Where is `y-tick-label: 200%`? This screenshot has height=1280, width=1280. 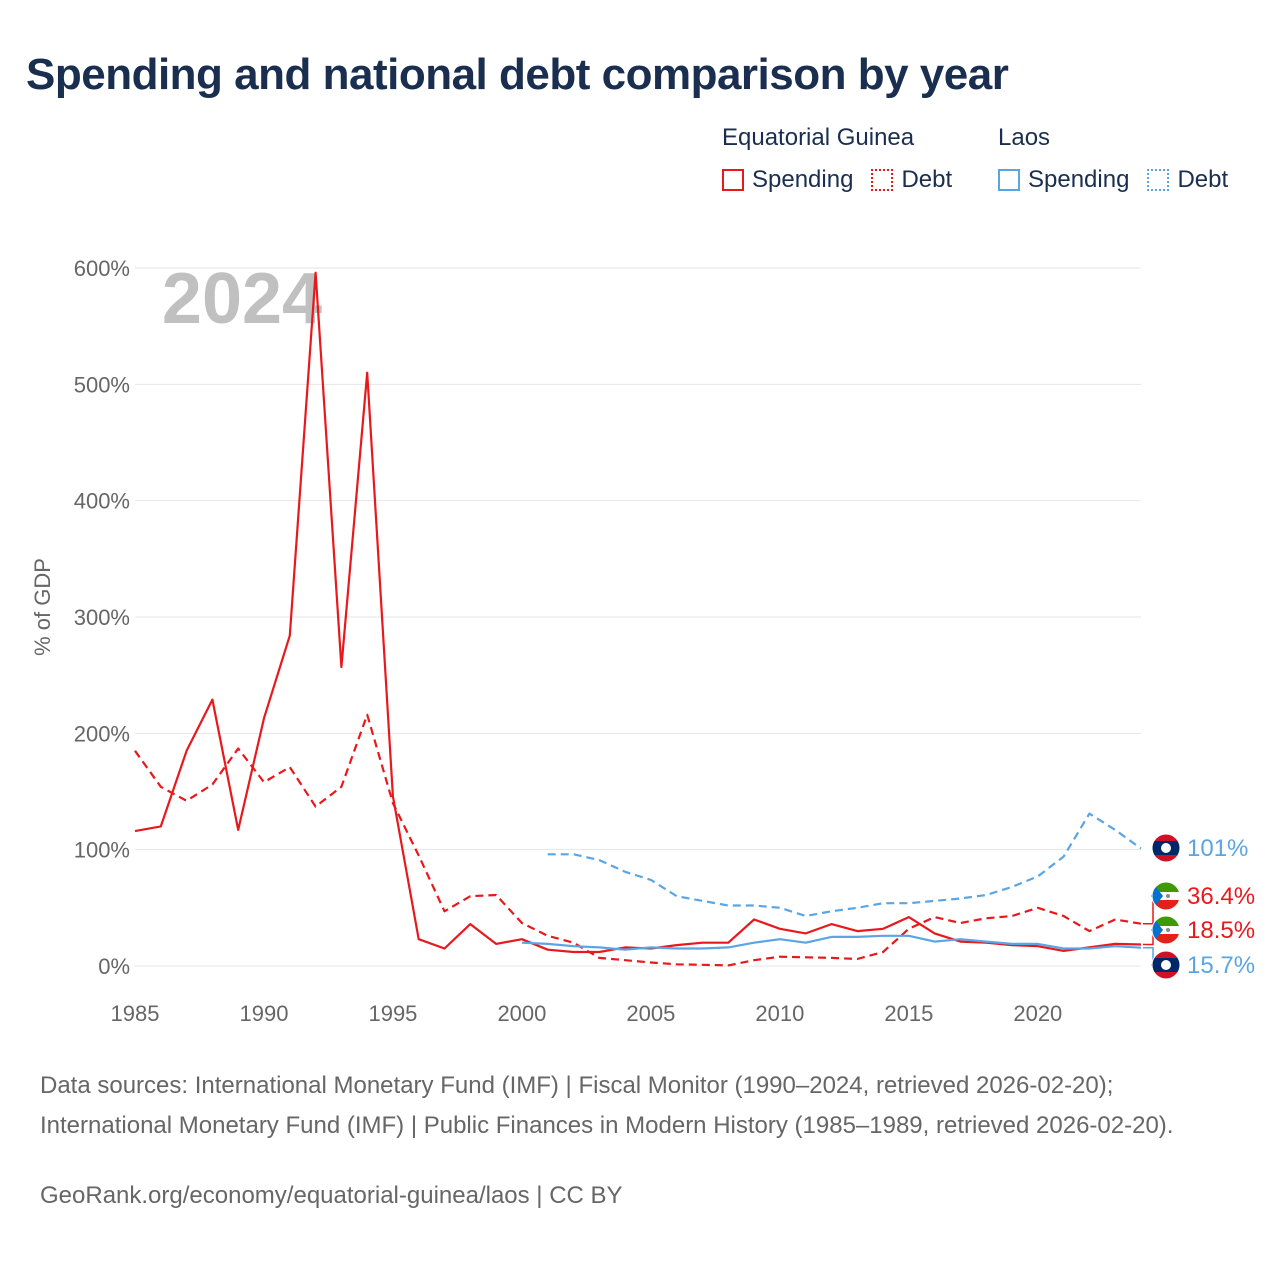
y-tick-label: 200% is located at coordinates (102, 733).